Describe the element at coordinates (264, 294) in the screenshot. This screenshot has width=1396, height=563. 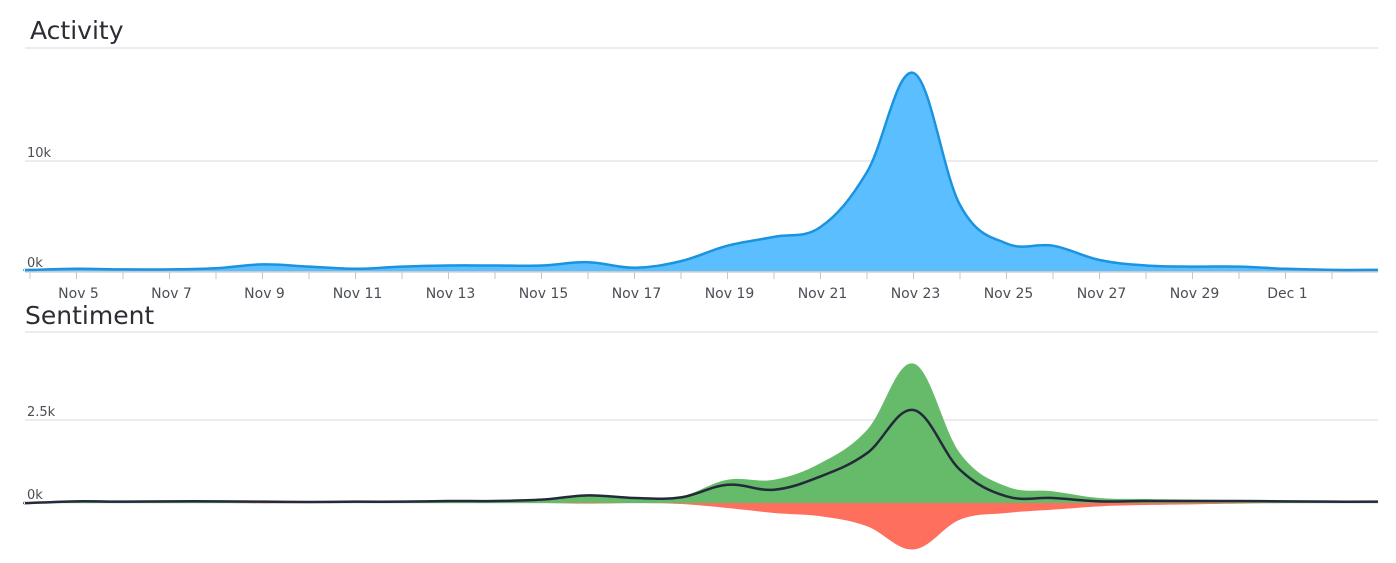
I see `activity-x-tick-label: Nov 9` at that location.